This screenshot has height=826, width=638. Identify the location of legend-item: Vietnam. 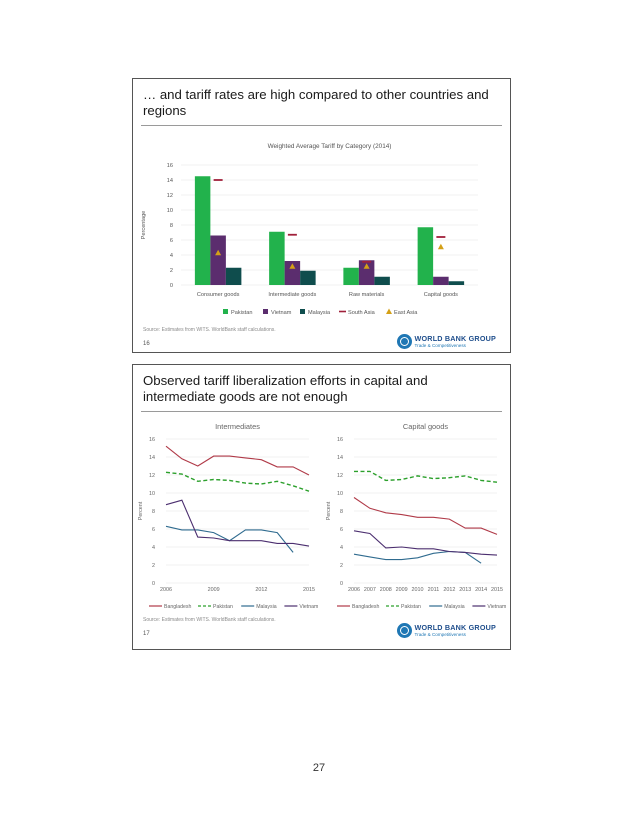
(301, 607).